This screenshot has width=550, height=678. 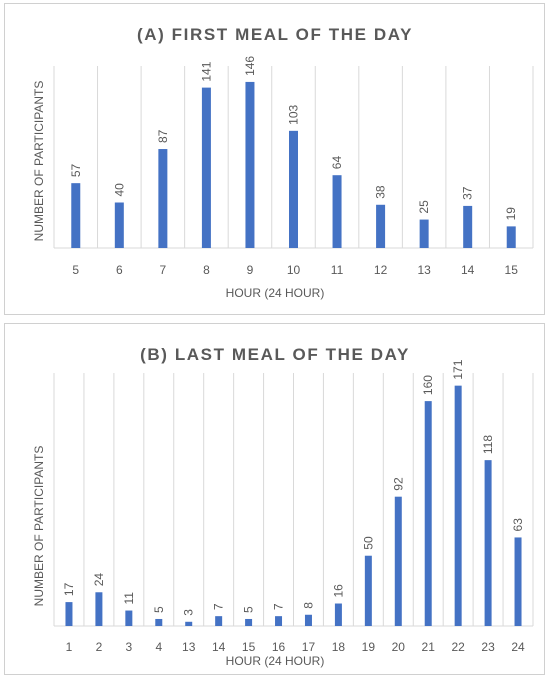 I want to click on x-tick-label: 19, so click(x=369, y=647).